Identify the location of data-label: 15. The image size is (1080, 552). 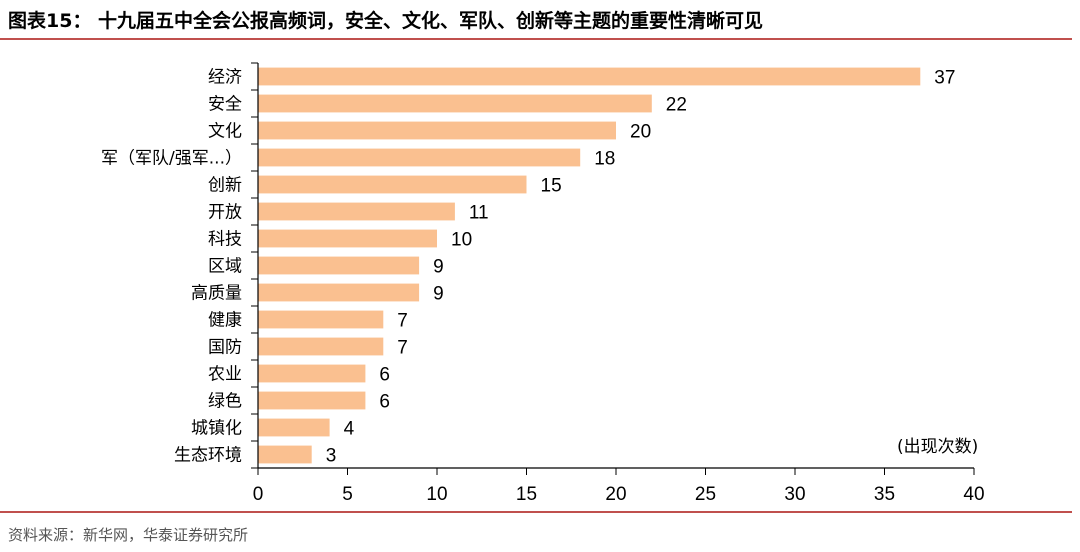
(551, 186).